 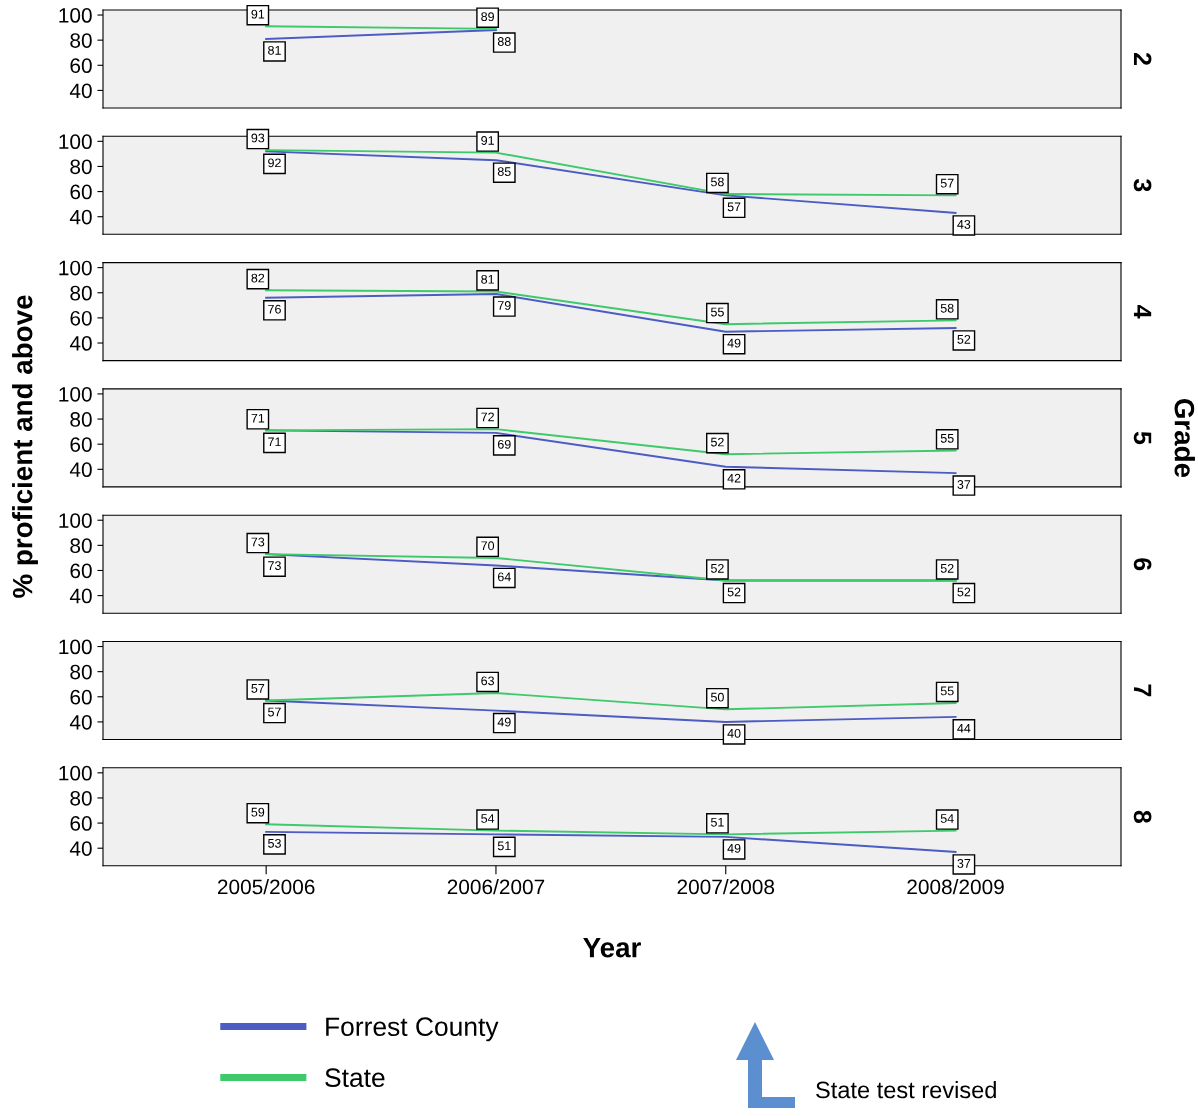 I want to click on data-label: 72, so click(x=487, y=417).